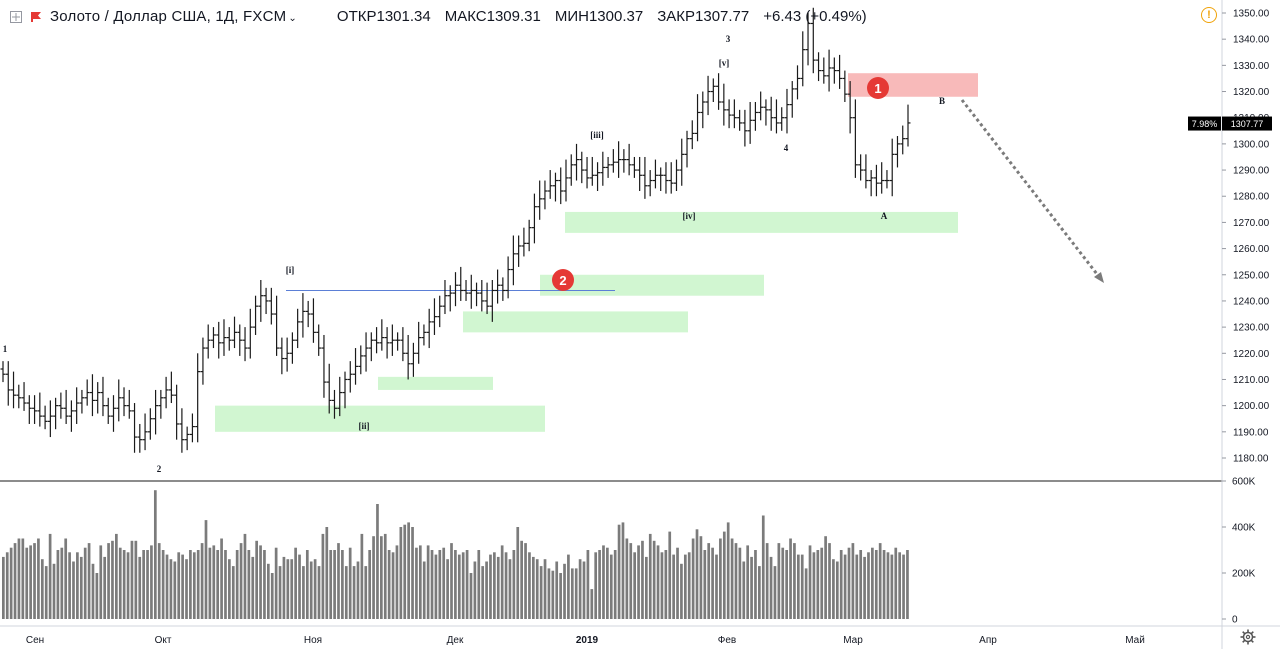 The image size is (1280, 649). I want to click on crosshair-icon, so click(16, 16).